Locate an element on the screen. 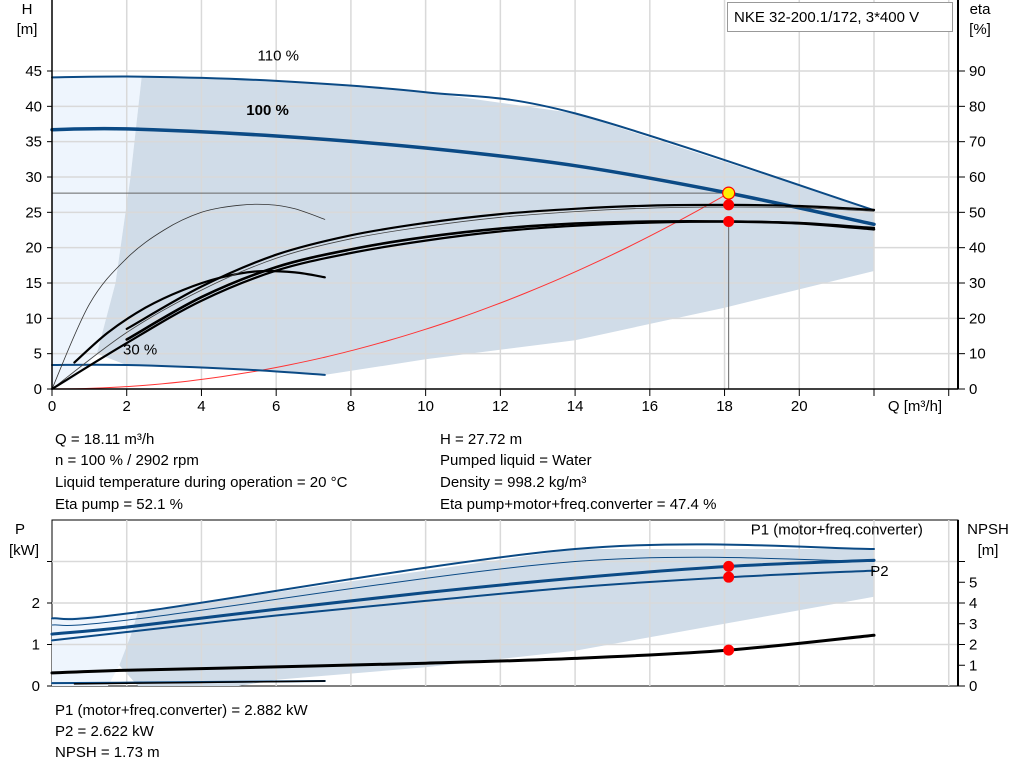 This screenshot has height=781, width=1024. duty-point-p2 is located at coordinates (729, 577).